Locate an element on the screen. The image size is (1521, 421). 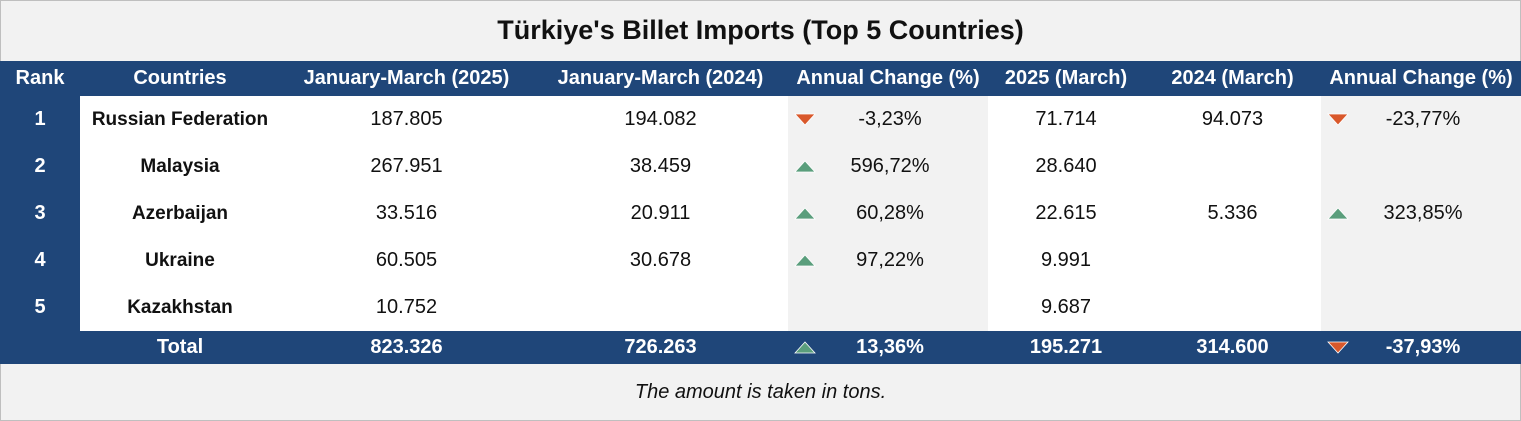
jan-mar-2025-cell: 33.516 is located at coordinates (406, 213).